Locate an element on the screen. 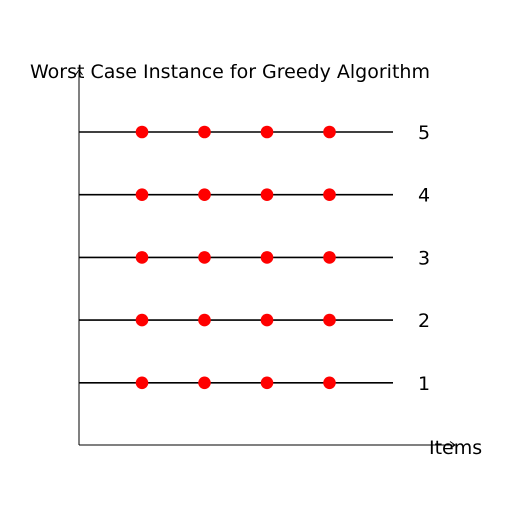 This screenshot has width=512, height=512. y-axis-arrowhead is located at coordinates (79, 72).